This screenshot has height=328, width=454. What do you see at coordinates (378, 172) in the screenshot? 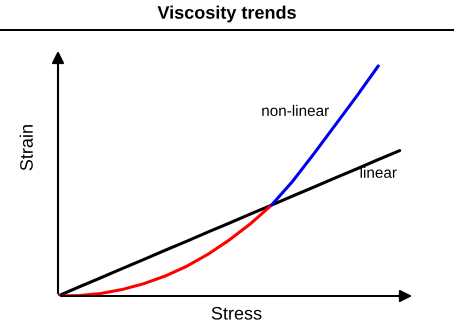
I see `series-label: linear` at bounding box center [378, 172].